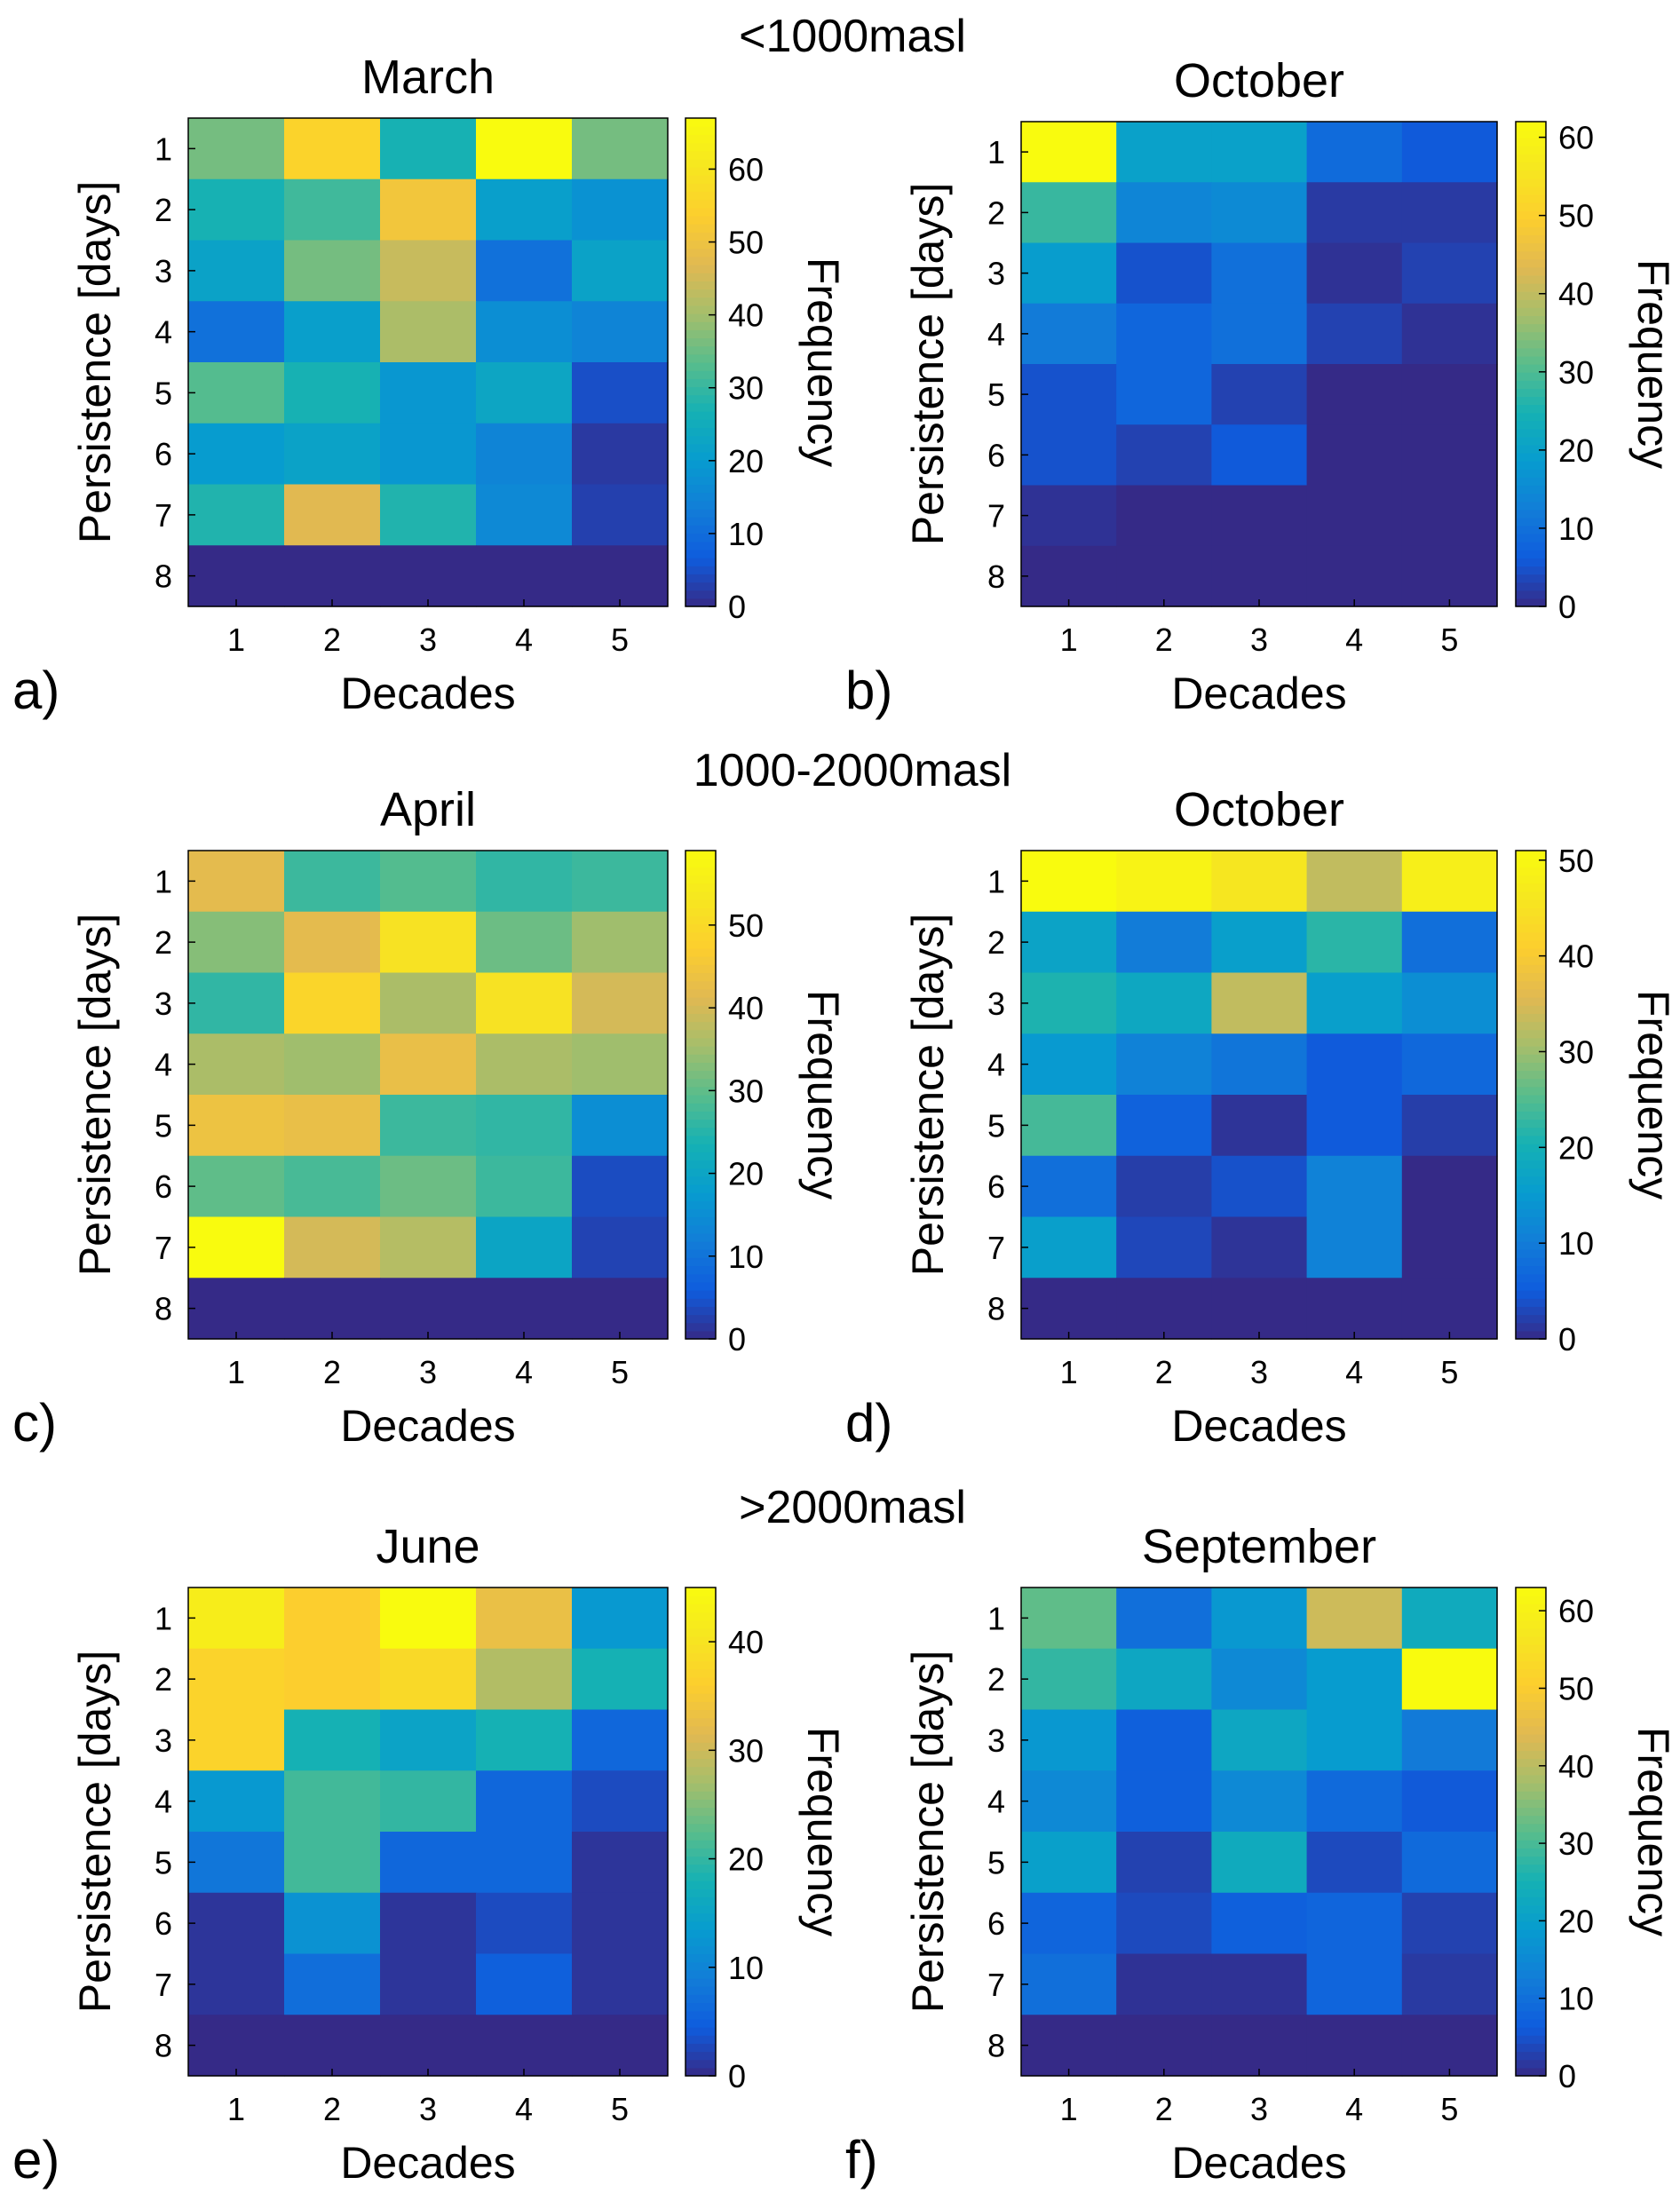 This screenshot has height=2209, width=1680. Describe the element at coordinates (236, 640) in the screenshot. I see `x-tick-label: 1` at that location.